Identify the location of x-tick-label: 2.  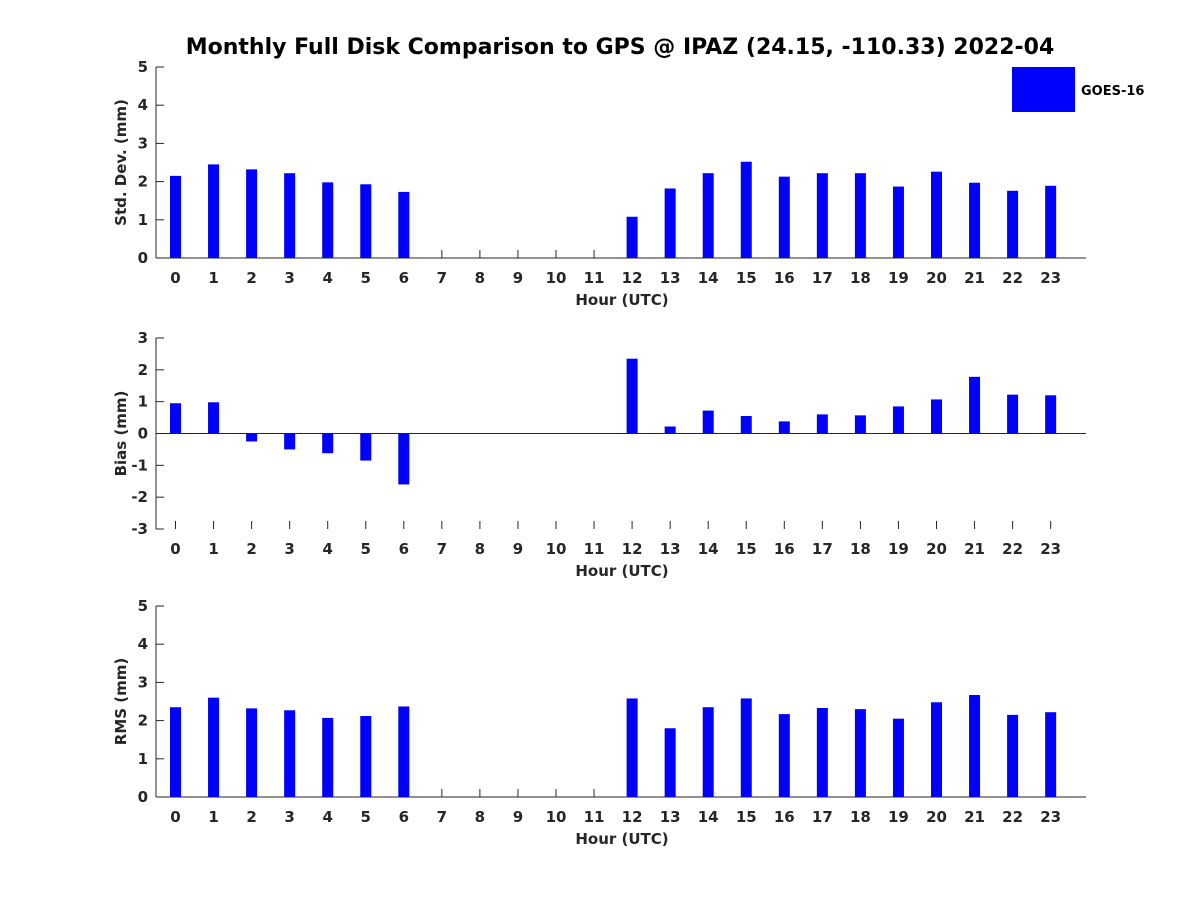
(251, 549).